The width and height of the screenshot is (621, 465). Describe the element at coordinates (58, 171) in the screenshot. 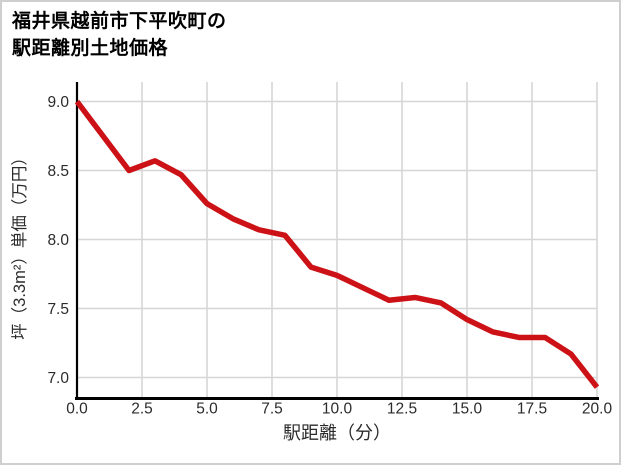

I see `y-tick-label: 8.5` at that location.